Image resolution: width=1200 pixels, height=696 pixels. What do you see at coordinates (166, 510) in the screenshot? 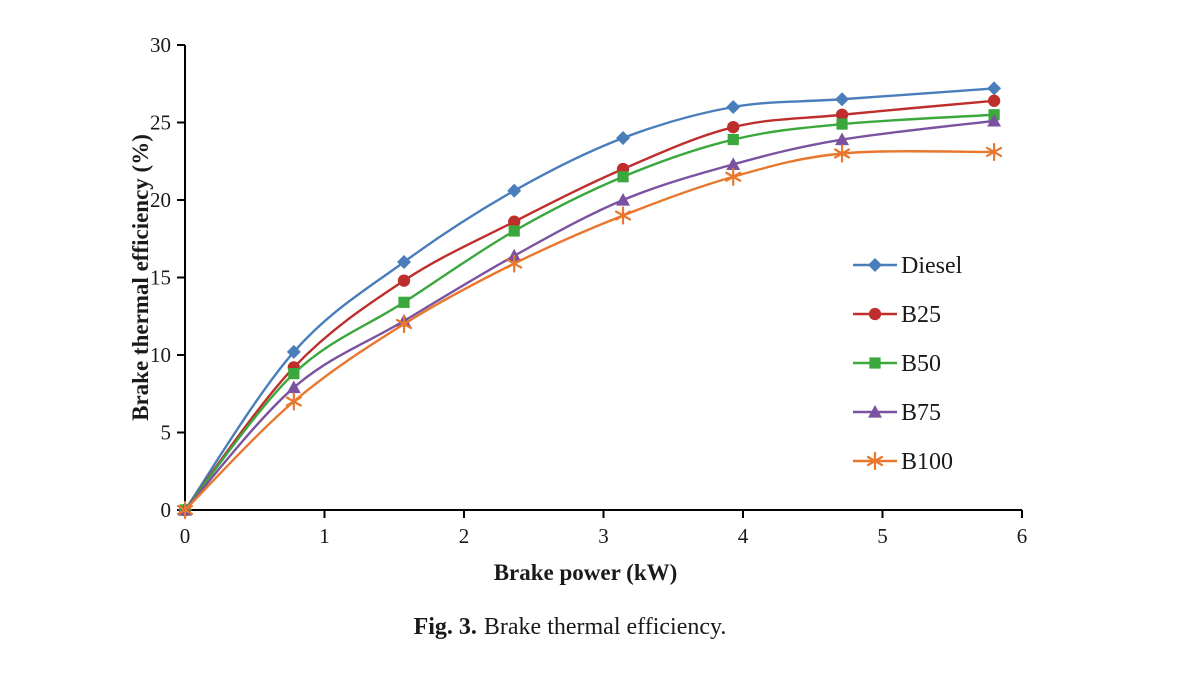
I see `y-tick-label: 0` at bounding box center [166, 510].